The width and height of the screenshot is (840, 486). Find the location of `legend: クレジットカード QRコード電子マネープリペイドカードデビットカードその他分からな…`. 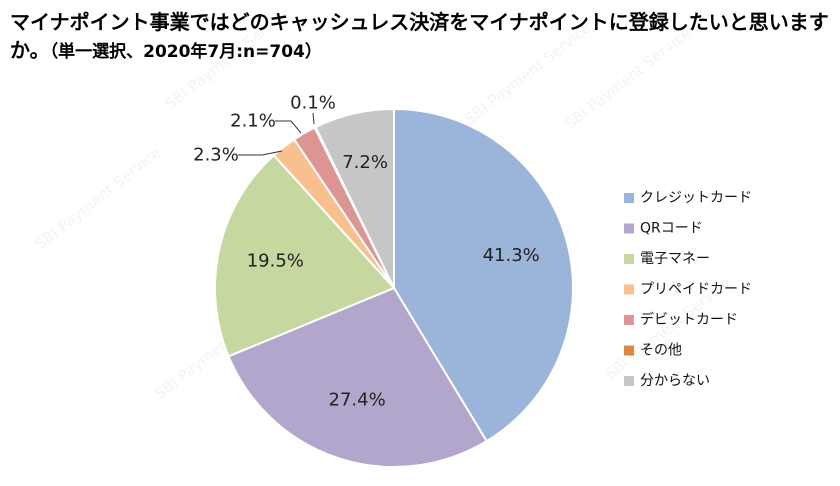

legend: クレジットカード QRコード電子マネープリペイドカードデビットカードその他分からな… is located at coordinates (688, 289).